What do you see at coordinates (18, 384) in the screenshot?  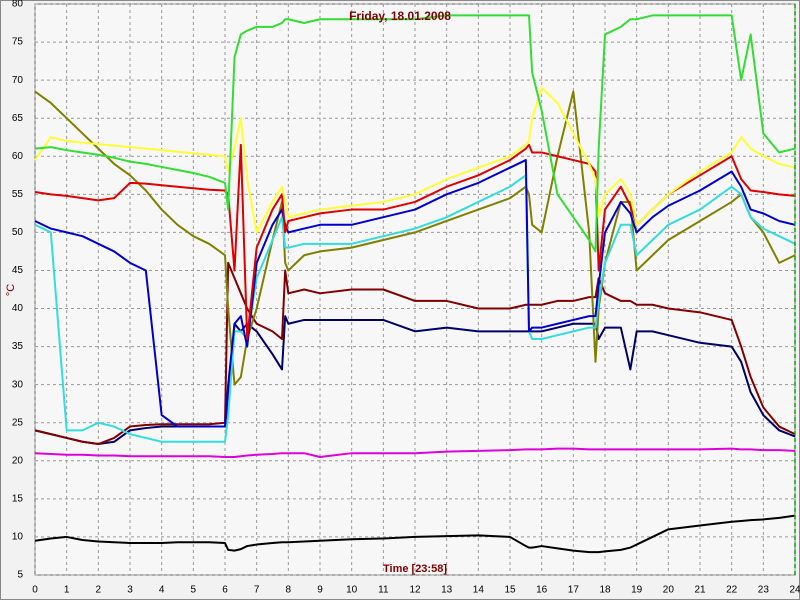 I see `y-tick-label: 30` at bounding box center [18, 384].